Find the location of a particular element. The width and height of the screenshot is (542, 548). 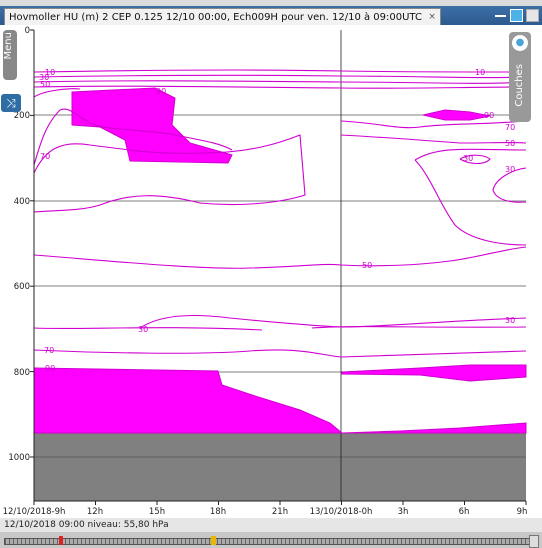

x-tick-label: 21h is located at coordinates (280, 512).